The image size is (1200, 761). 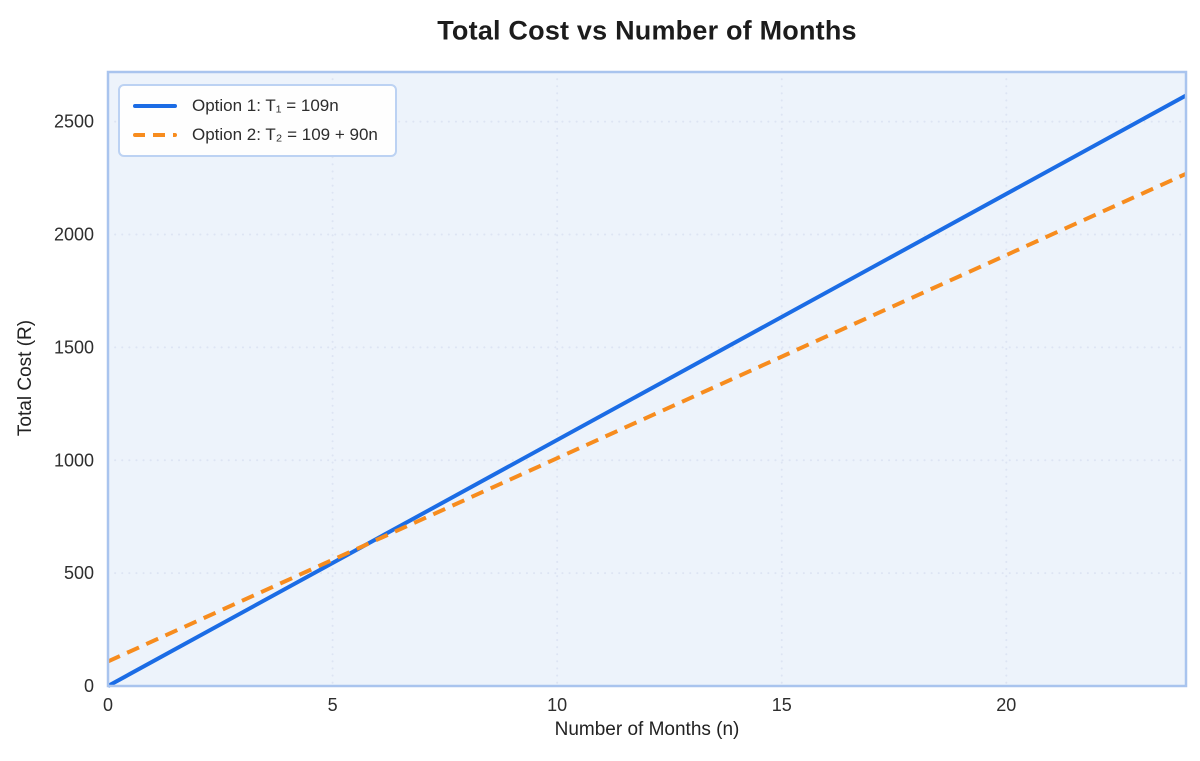 I want to click on y-axis-label: Total Cost (R), so click(x=25, y=378).